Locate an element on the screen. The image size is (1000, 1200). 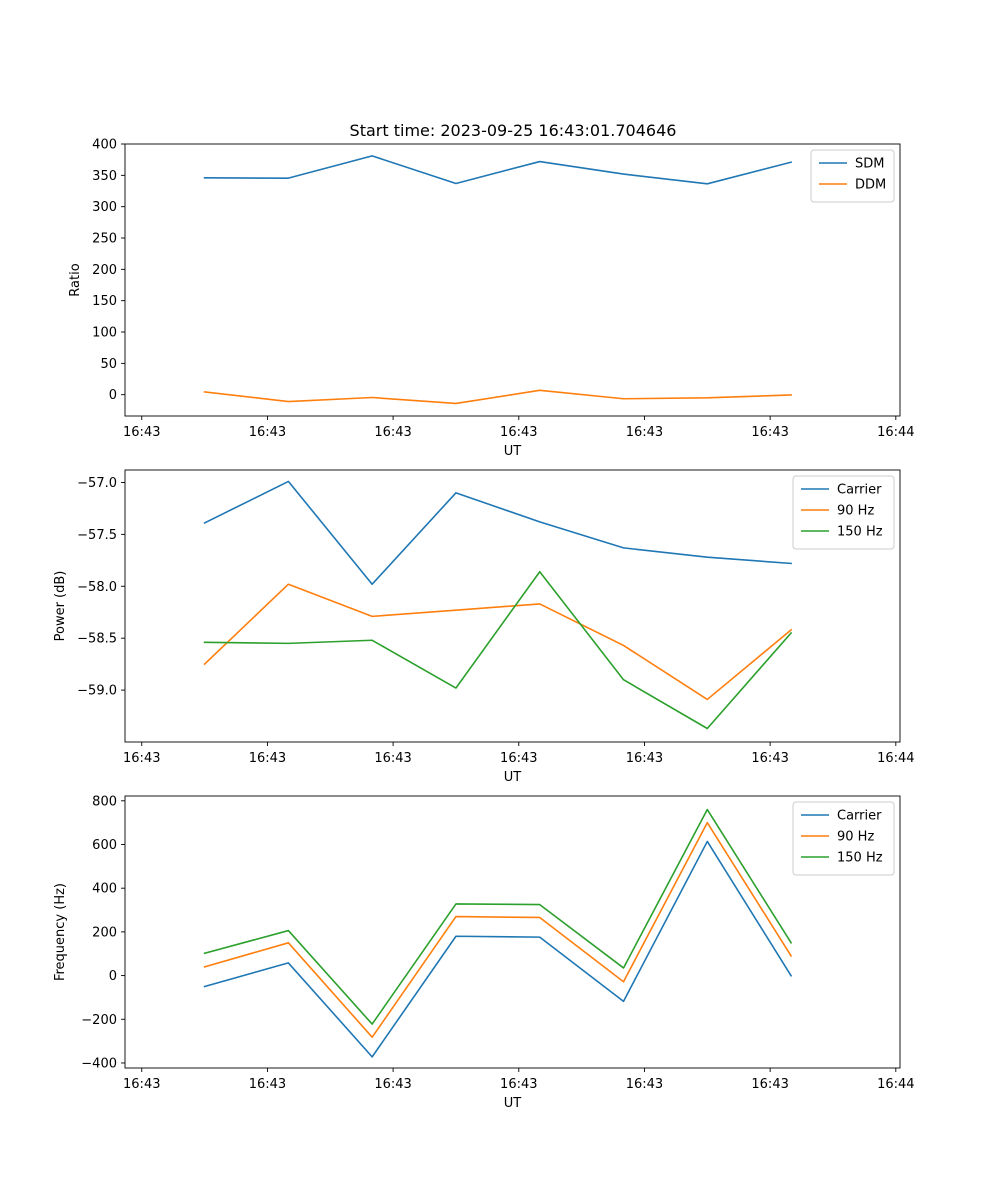
y-axis-label: Power (dB) is located at coordinates (60, 606).